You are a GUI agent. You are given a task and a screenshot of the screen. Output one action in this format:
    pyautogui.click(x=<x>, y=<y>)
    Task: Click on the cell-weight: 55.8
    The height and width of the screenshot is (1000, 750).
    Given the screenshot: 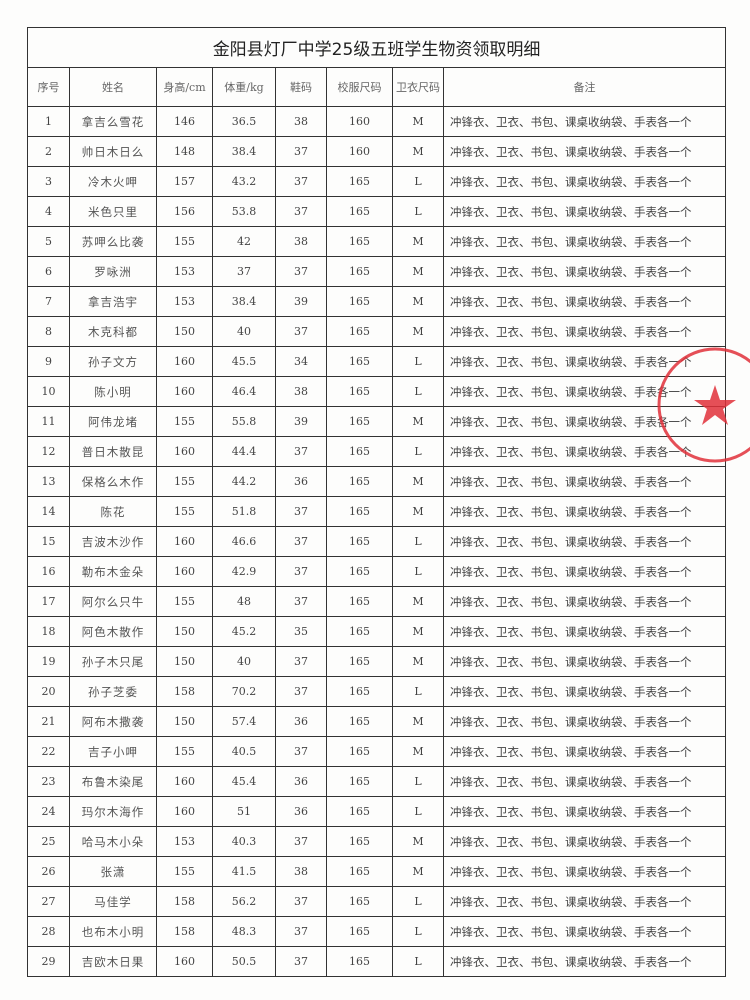 What is the action you would take?
    pyautogui.click(x=244, y=421)
    